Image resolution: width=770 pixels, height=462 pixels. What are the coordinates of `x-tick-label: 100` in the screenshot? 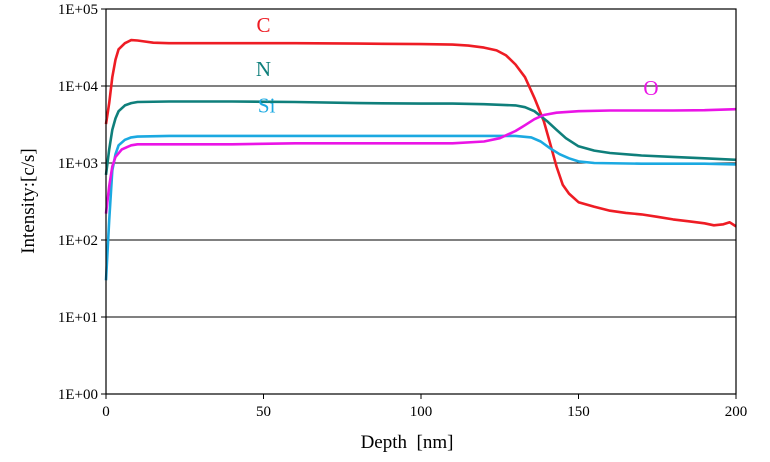 It's located at (421, 412).